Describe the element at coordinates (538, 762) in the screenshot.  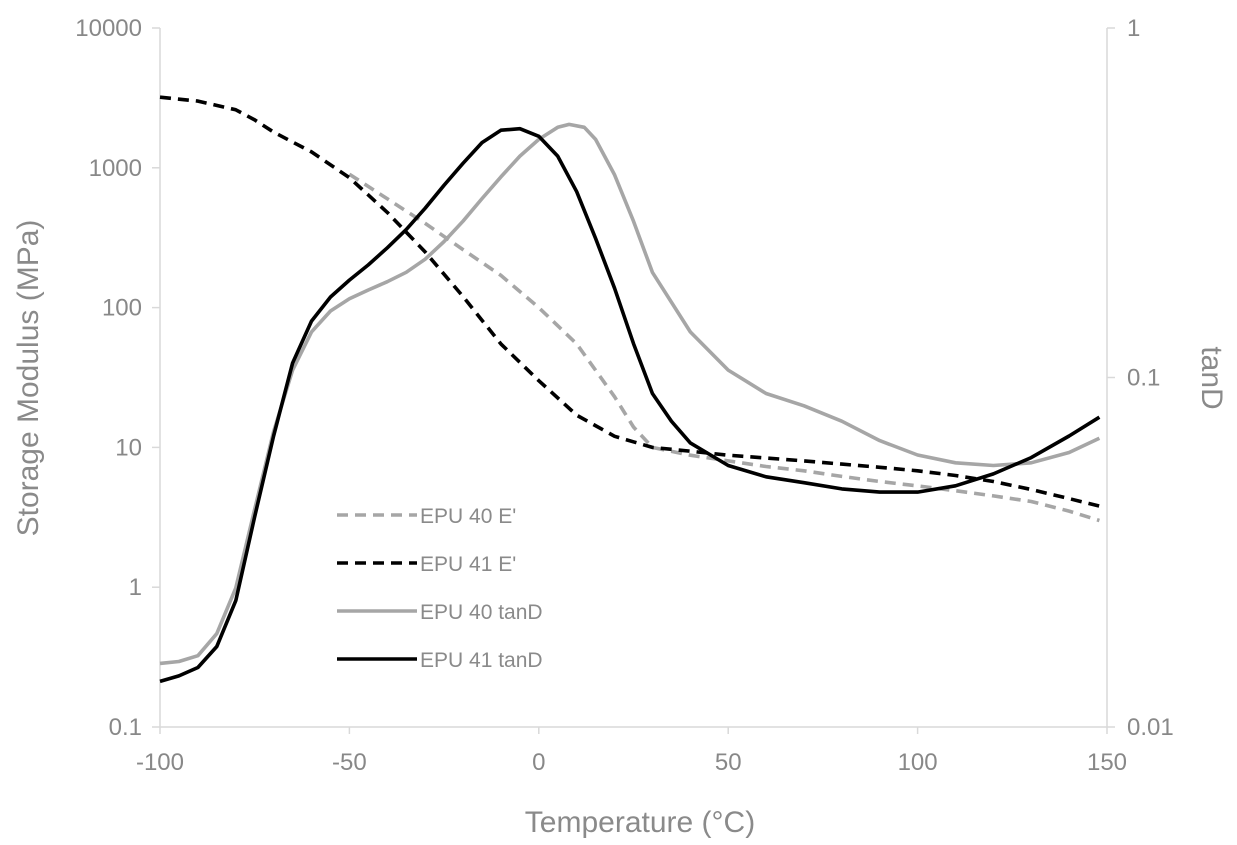
I see `x-tick-label: 0` at that location.